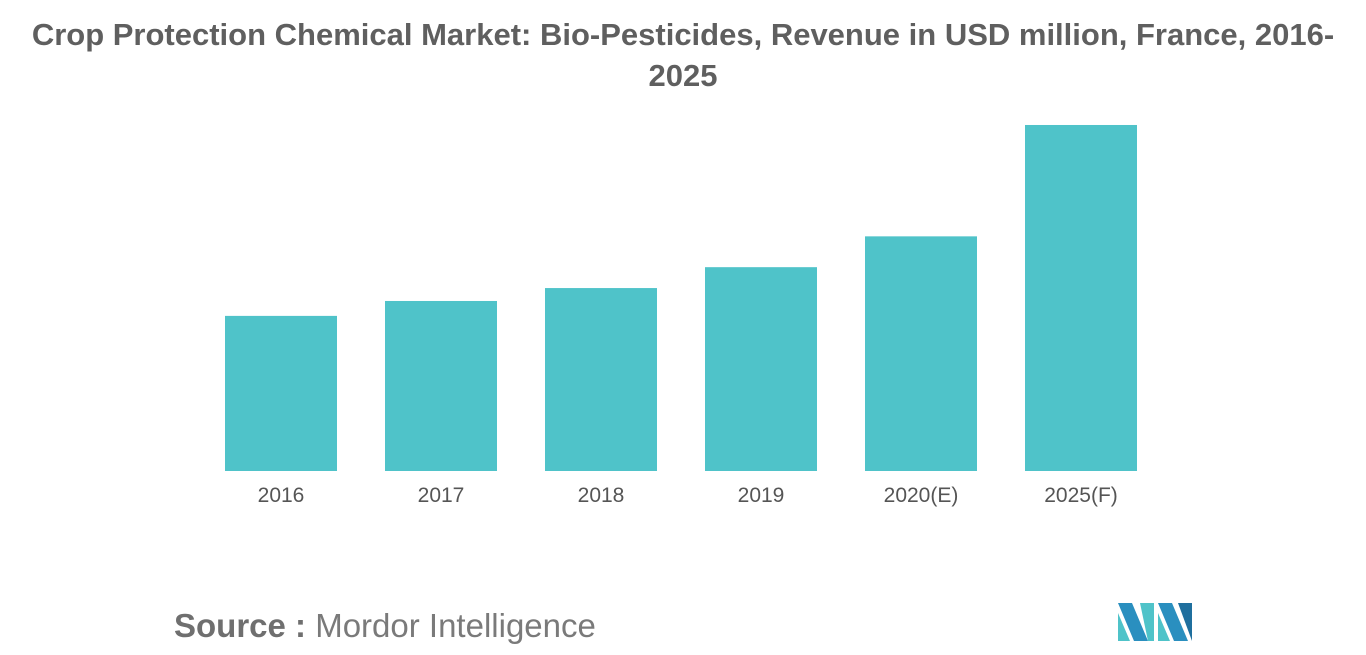 This screenshot has height=655, width=1366. I want to click on x-tick-label: 2017, so click(441, 495).